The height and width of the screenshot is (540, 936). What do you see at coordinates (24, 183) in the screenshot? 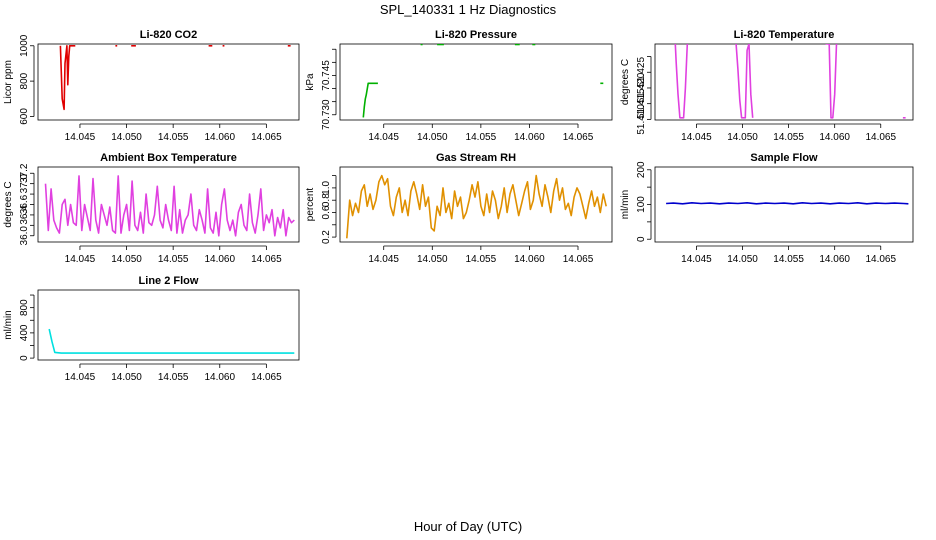
I see `y-tick-label: 37.0` at bounding box center [24, 183].